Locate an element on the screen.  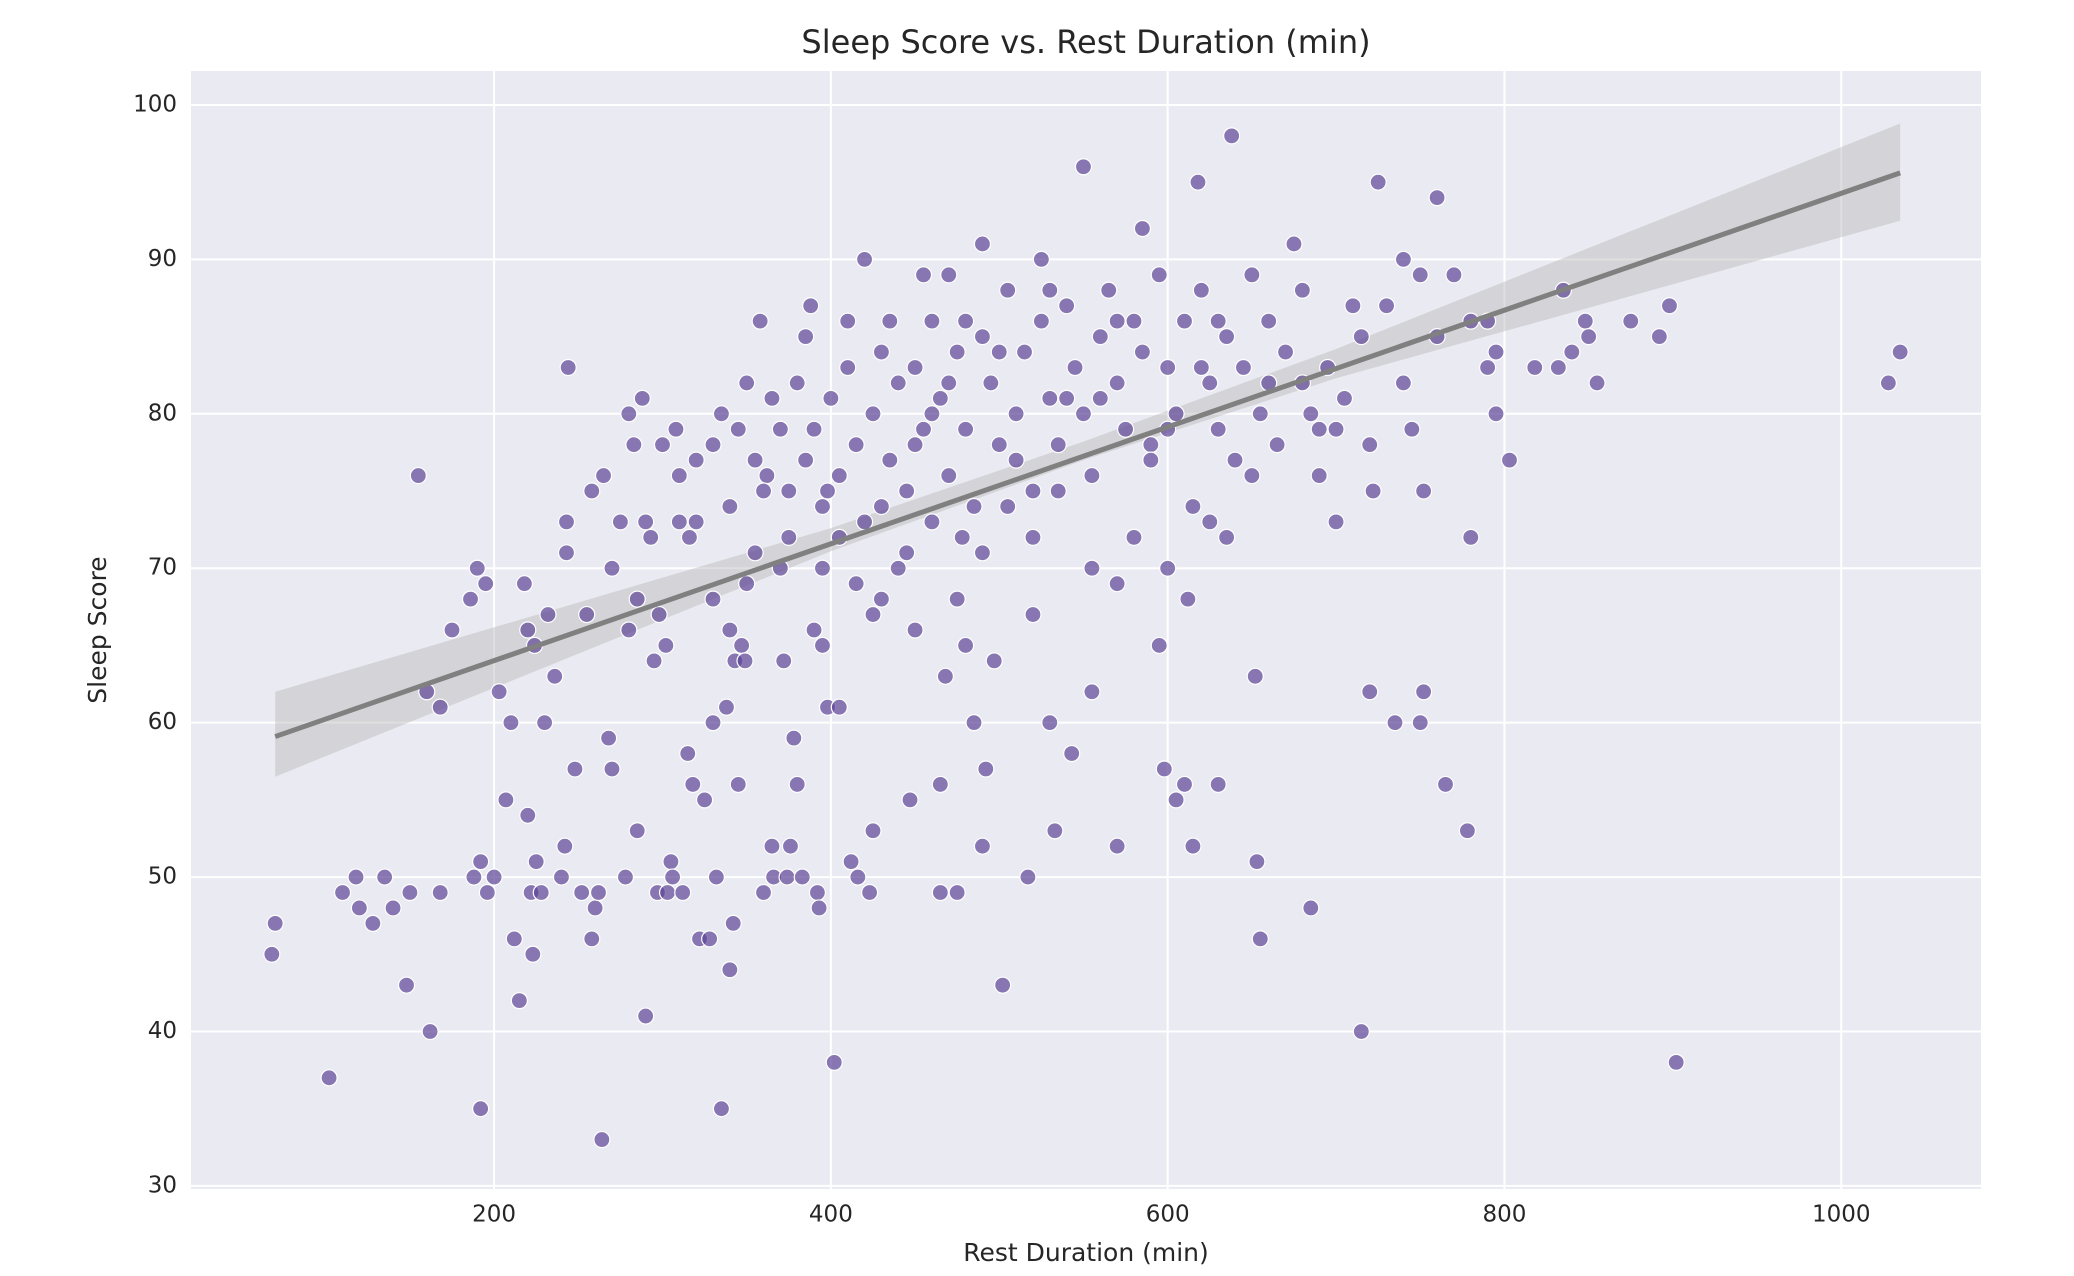
x-tick-label: 600 is located at coordinates (1168, 1215).